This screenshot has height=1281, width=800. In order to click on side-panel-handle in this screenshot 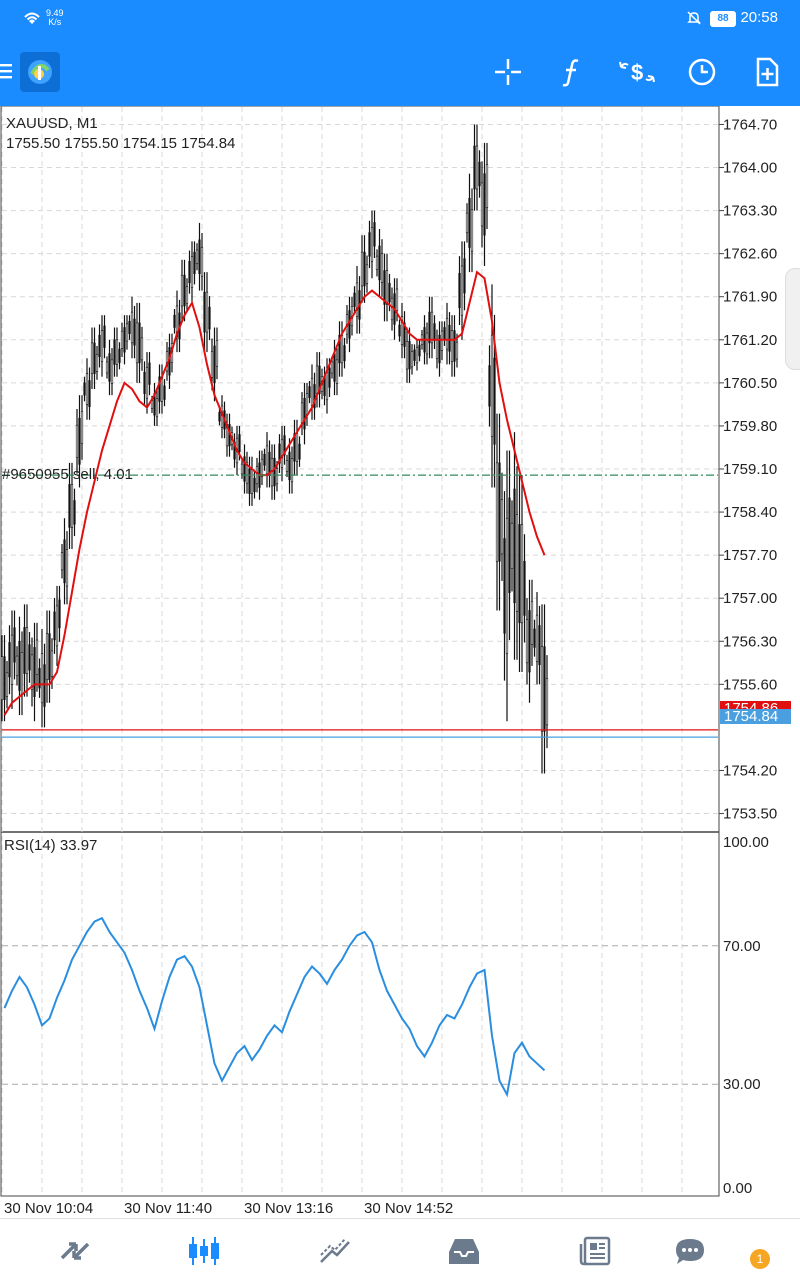, I will do `click(792, 319)`.